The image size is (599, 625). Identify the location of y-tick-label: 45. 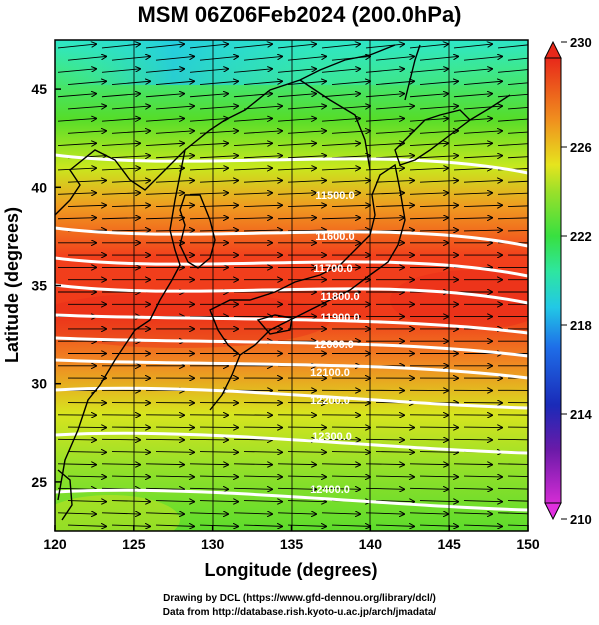
(39, 89).